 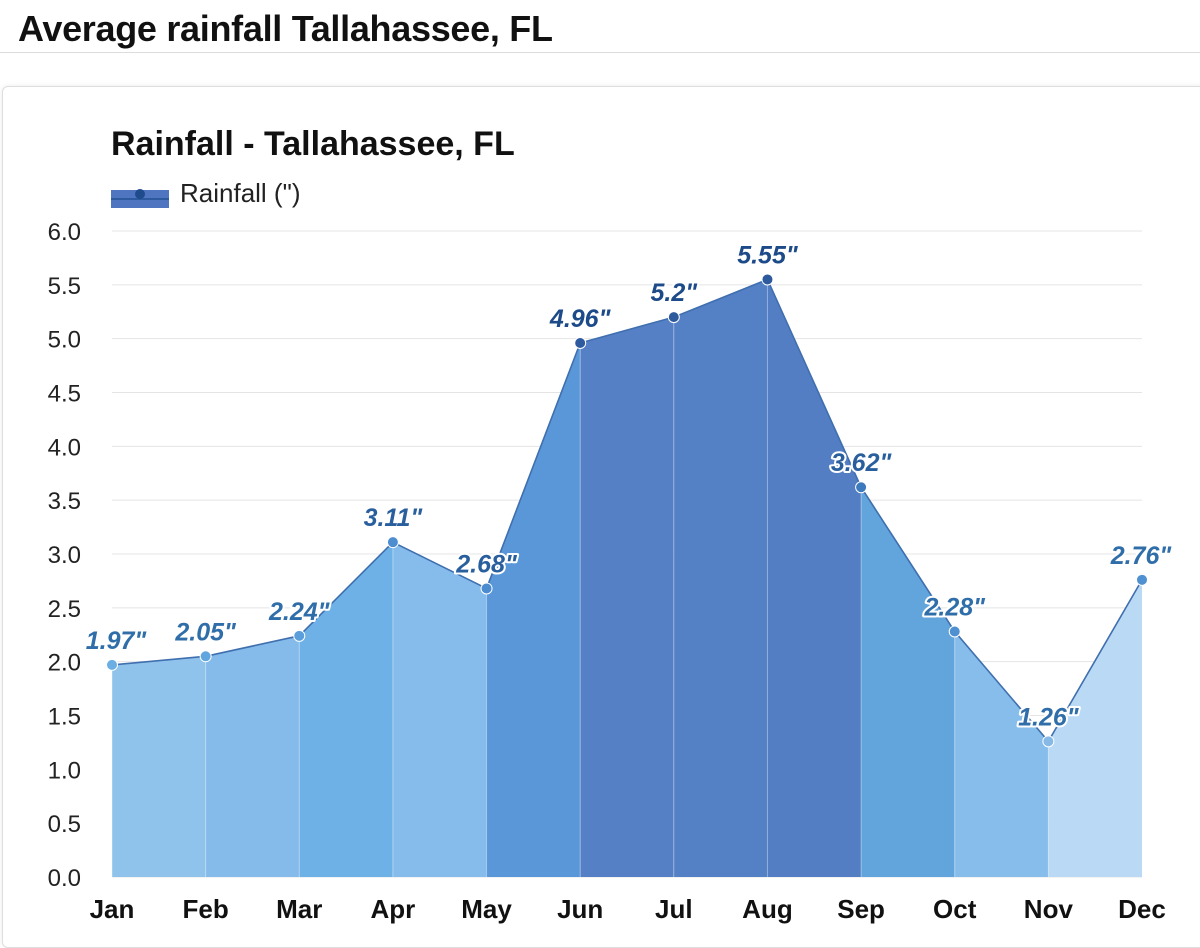 What do you see at coordinates (64, 878) in the screenshot?
I see `y-tick-label: 0.0` at bounding box center [64, 878].